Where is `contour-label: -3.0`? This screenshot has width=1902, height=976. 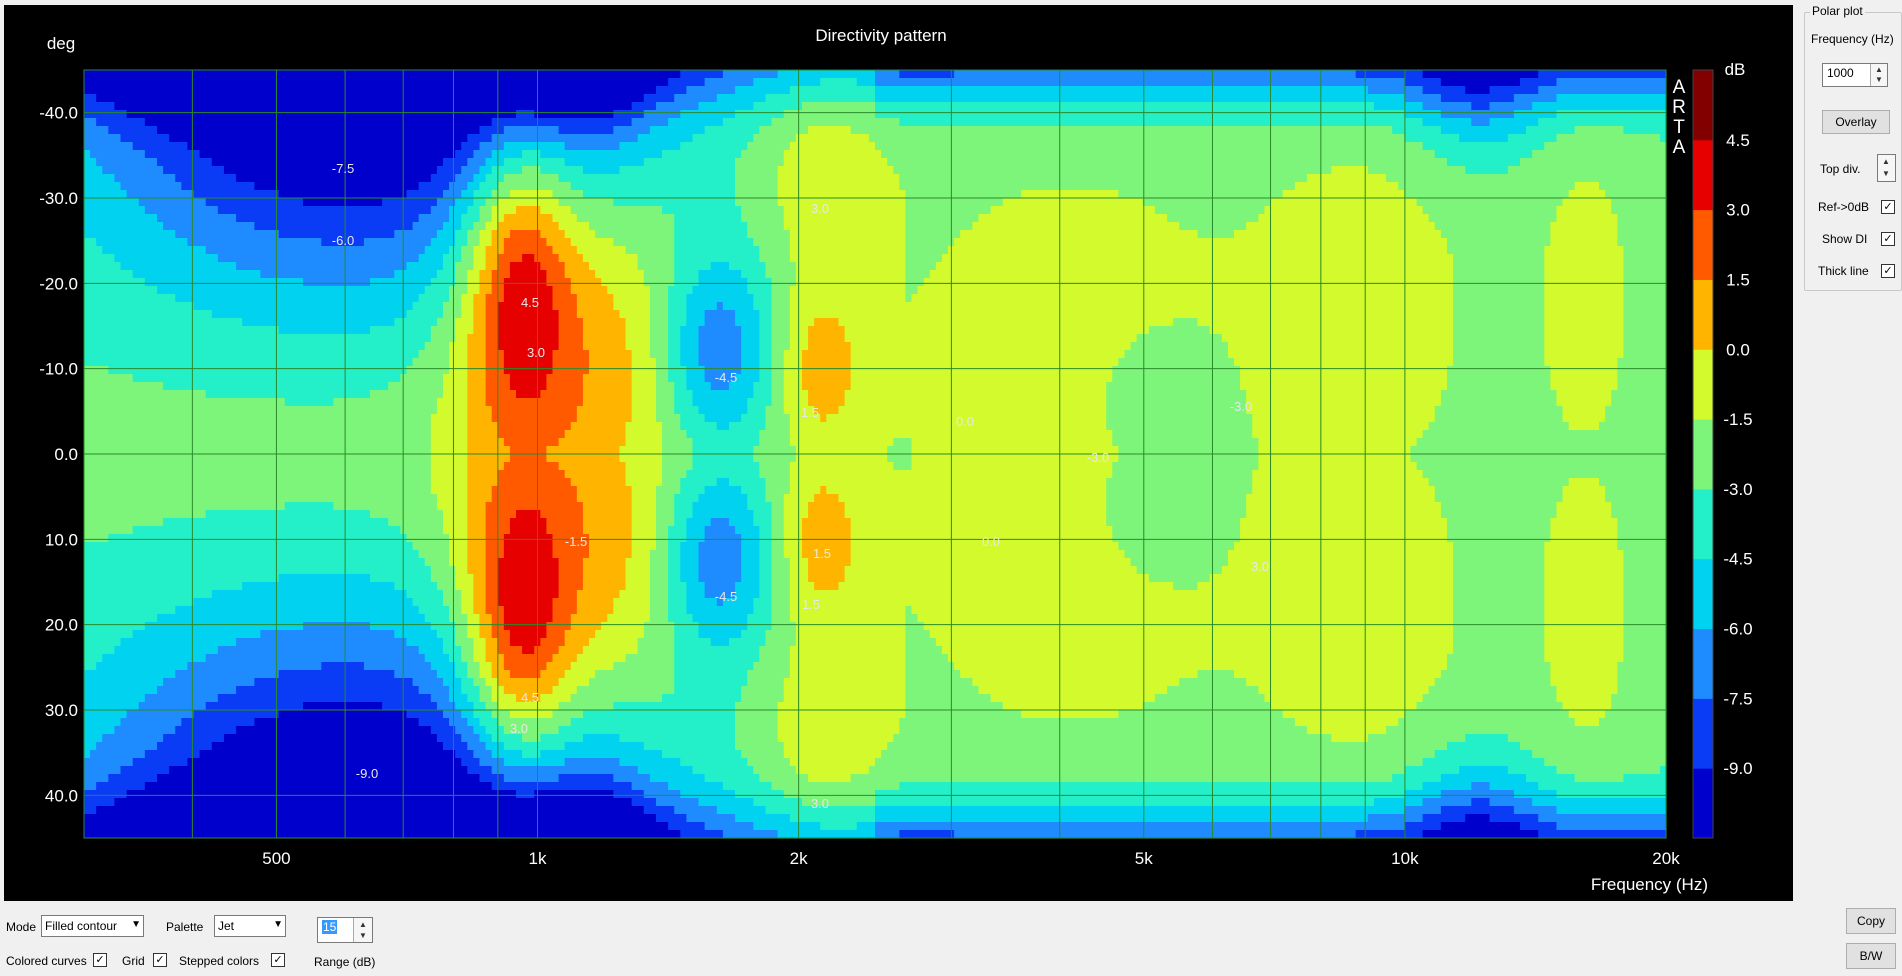 contour-label: -3.0 is located at coordinates (1241, 406).